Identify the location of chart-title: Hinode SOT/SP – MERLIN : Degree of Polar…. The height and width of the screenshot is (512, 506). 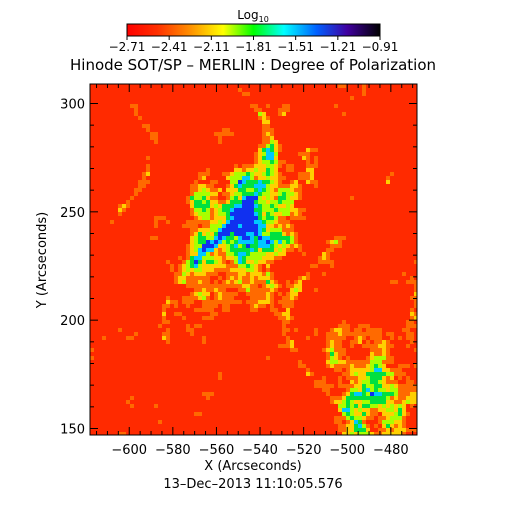
(253, 65).